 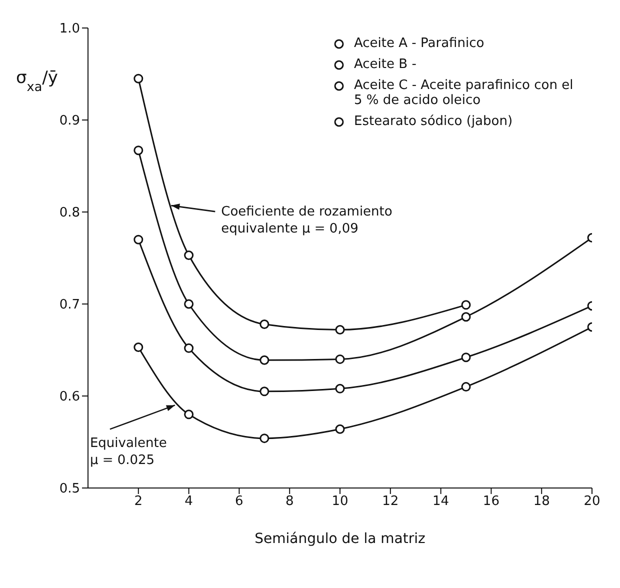 What do you see at coordinates (340, 502) in the screenshot?
I see `x-tick-label: 10` at bounding box center [340, 502].